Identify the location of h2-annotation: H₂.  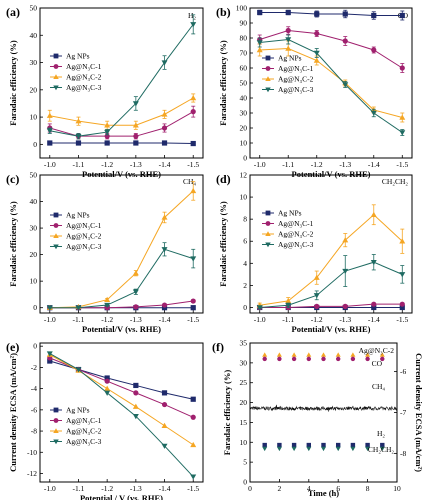
(381, 433).